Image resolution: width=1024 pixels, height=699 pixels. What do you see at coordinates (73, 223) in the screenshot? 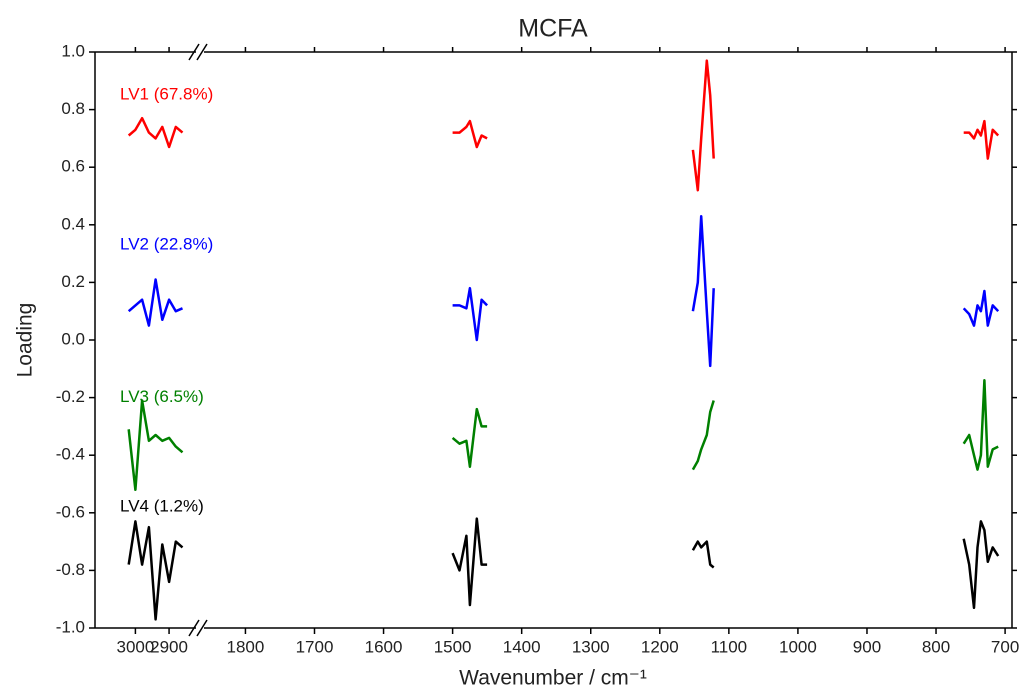
I see `y-tick-label: 0.4` at bounding box center [73, 223].